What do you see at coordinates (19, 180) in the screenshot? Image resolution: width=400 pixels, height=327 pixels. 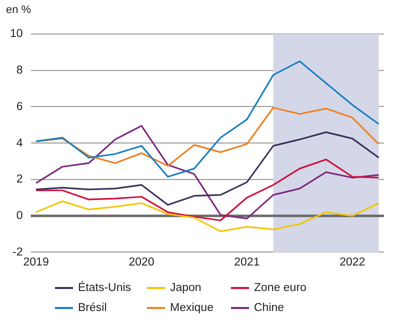 I see `y-tick-label: 2` at bounding box center [19, 180].